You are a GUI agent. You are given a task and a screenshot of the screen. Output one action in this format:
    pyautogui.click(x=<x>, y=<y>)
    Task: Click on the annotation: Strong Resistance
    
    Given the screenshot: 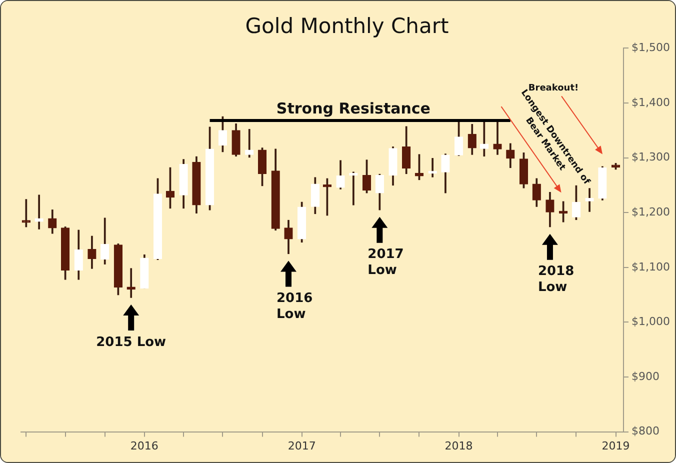 What is the action you would take?
    pyautogui.click(x=353, y=108)
    